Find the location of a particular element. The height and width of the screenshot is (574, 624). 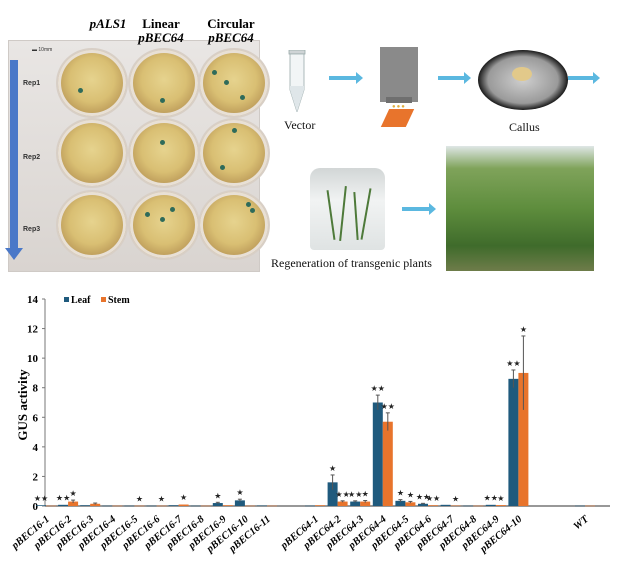

gene-gun-nozzle is located at coordinates (399, 100).